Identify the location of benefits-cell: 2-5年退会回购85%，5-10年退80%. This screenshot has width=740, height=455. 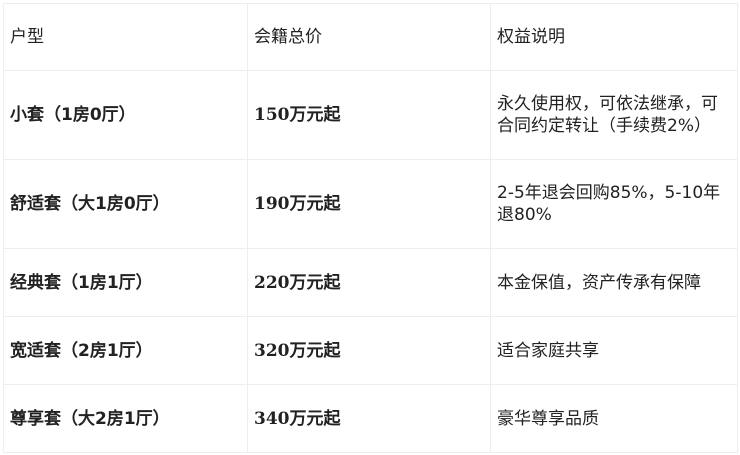
(614, 204).